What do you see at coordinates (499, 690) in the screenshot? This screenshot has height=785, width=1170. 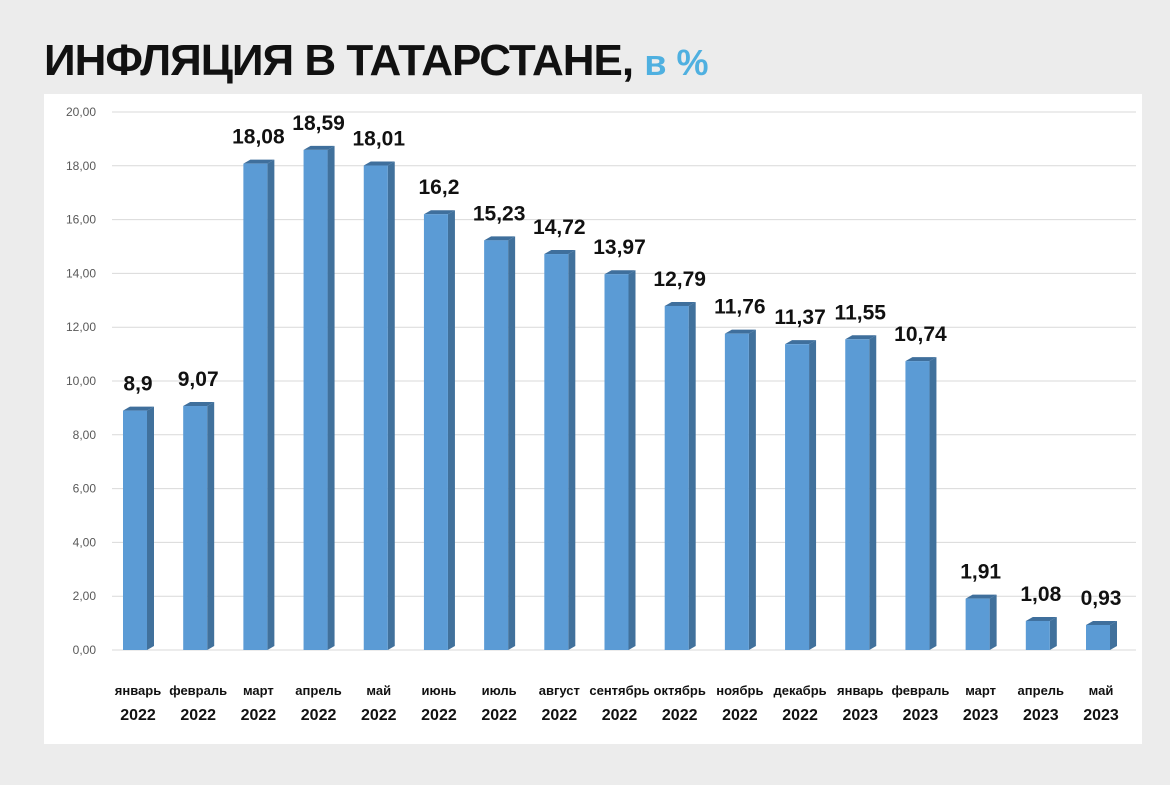 I see `x-tick-label-month: июль` at bounding box center [499, 690].